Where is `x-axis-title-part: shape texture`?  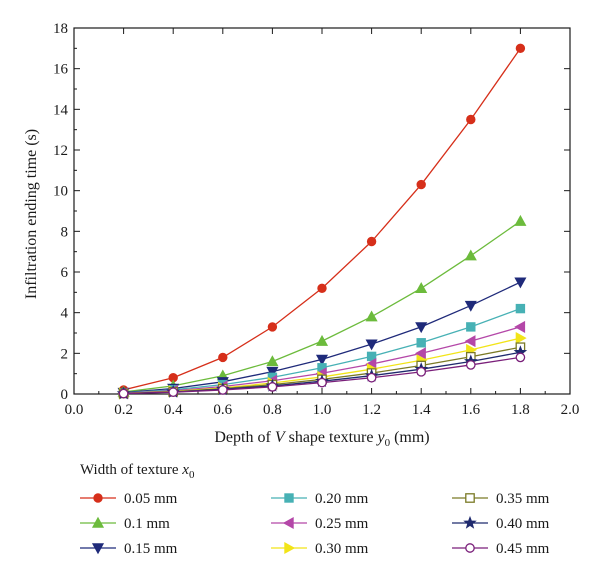
x-axis-title-part: shape texture is located at coordinates (331, 437).